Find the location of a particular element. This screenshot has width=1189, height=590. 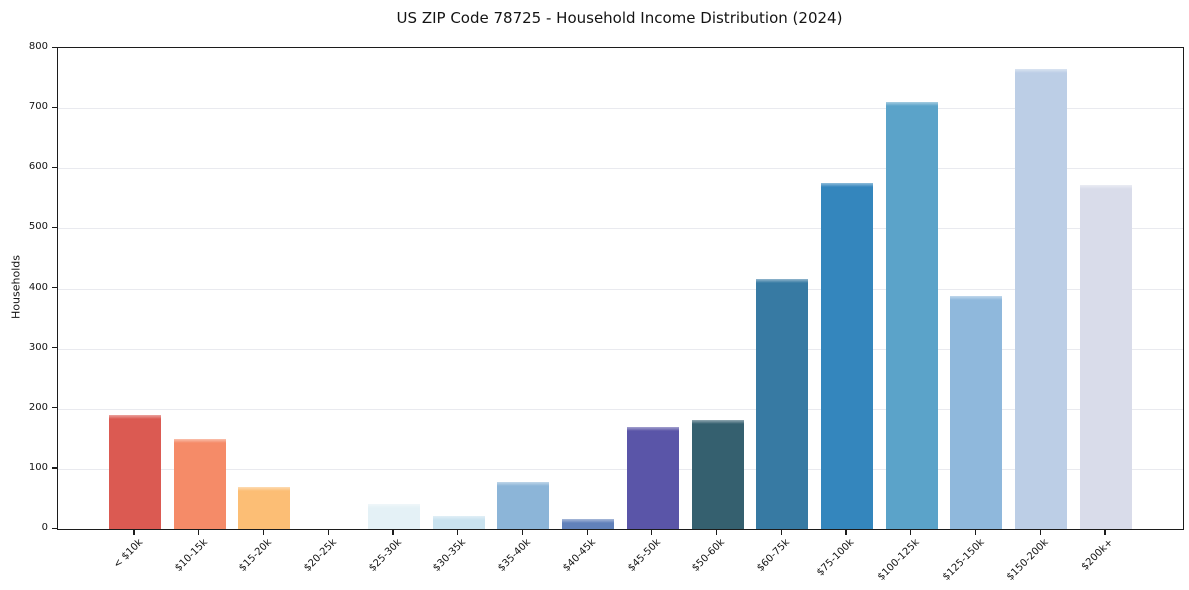

bar-$200k+ is located at coordinates (1105, 357).